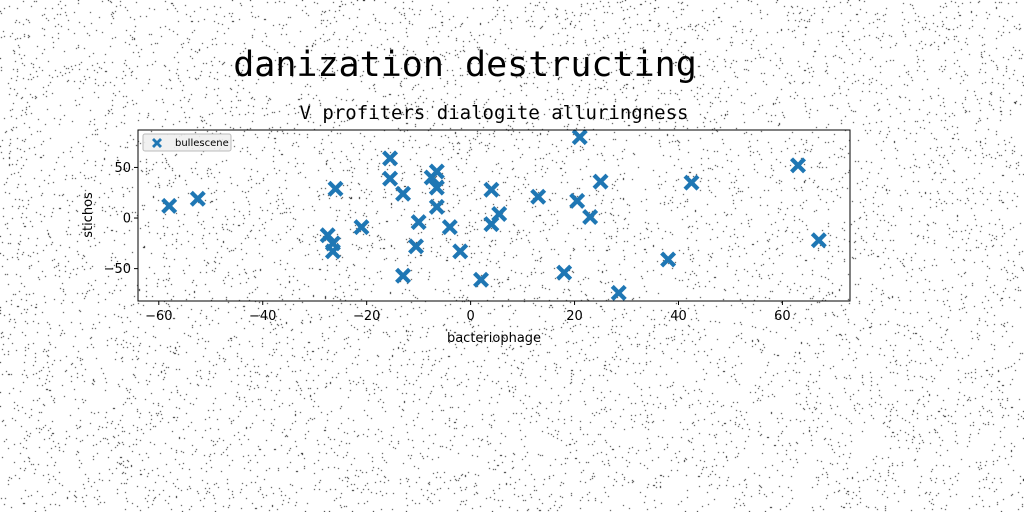 The image size is (1024, 512). Describe the element at coordinates (121, 219) in the screenshot. I see `y-axis: −50 0 50` at that location.